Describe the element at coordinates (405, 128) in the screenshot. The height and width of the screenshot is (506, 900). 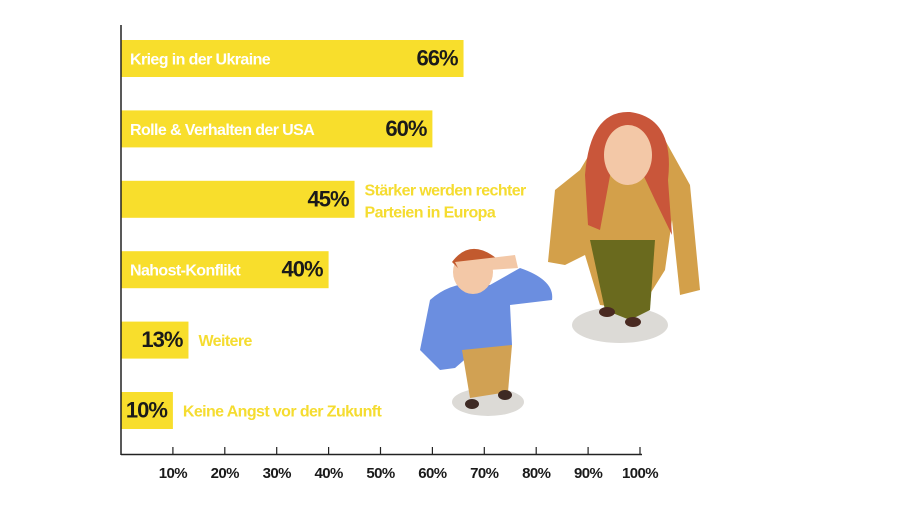
I see `value-label: 60%` at that location.